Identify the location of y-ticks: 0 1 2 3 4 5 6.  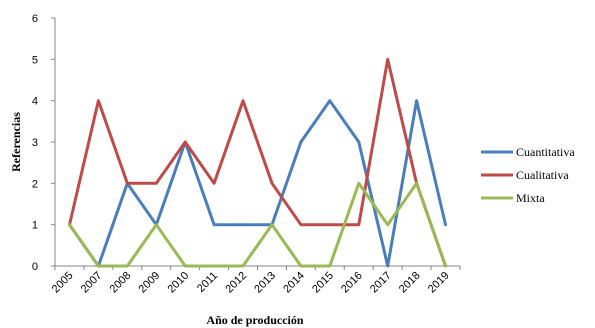
(43, 143).